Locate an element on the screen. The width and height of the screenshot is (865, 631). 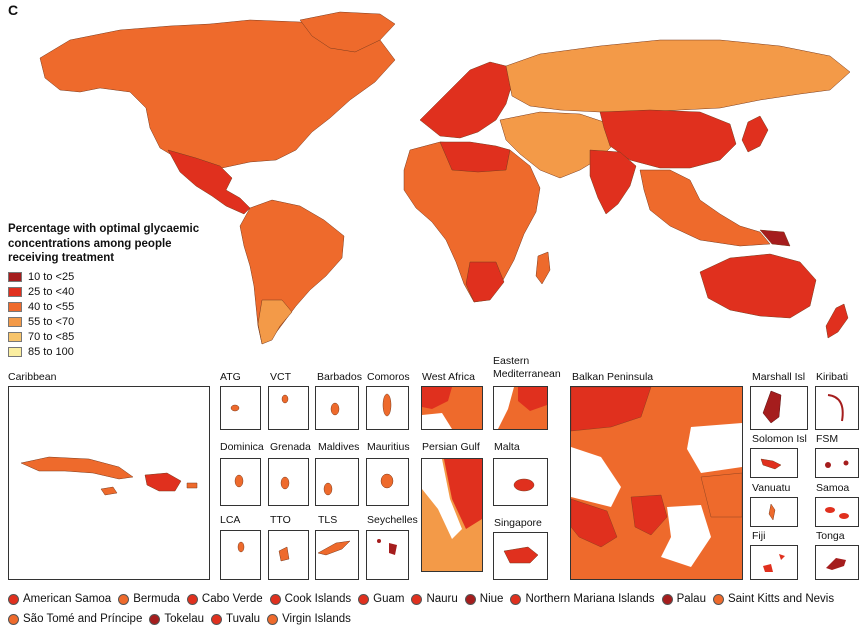
argentina-region is located at coordinates (275, 322).